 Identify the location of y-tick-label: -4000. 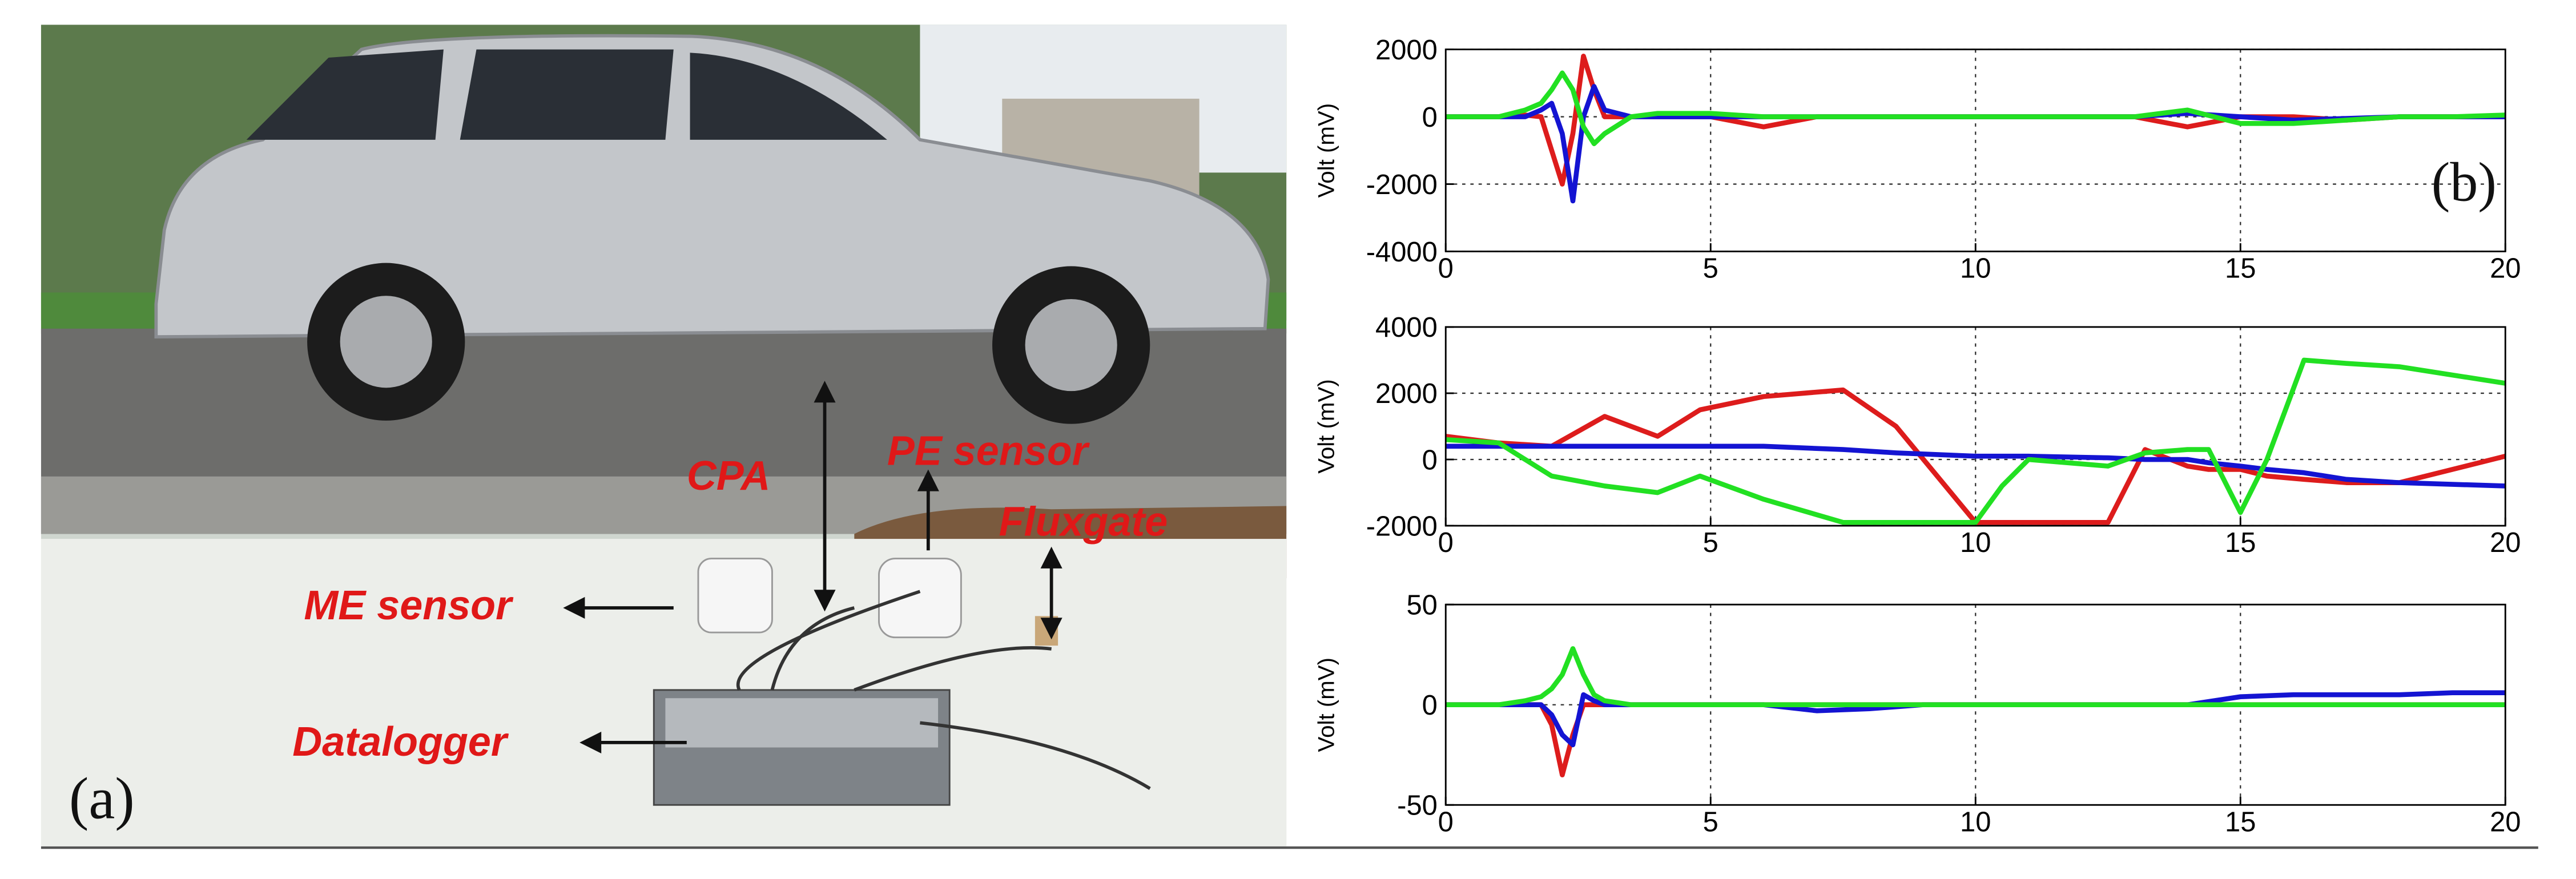
(1402, 253).